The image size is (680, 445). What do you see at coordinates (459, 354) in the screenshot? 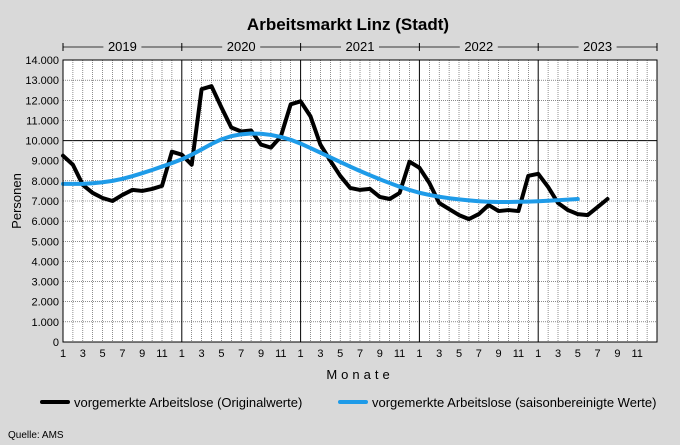
I see `x-tick-label-3-2: 5` at bounding box center [459, 354].